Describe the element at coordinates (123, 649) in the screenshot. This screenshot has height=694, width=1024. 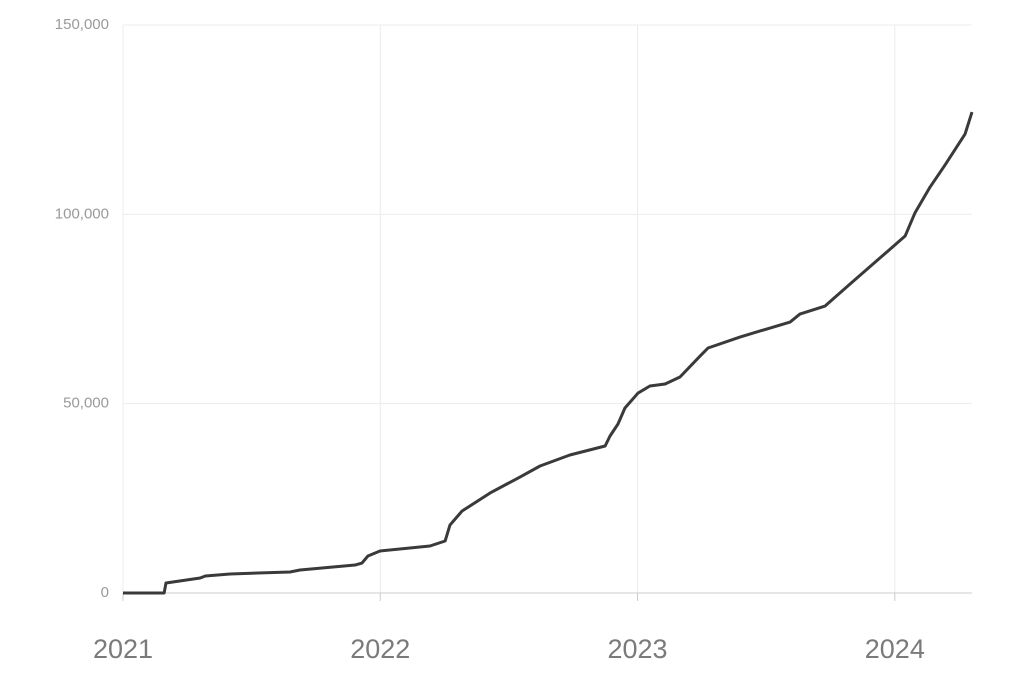
I see `x-tick-label: 2021` at that location.